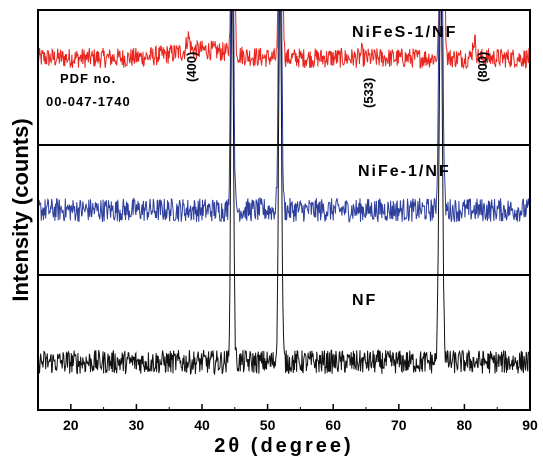 The image size is (543, 458). What do you see at coordinates (88, 78) in the screenshot?
I see `pdf-reference-label: PDF no.` at bounding box center [88, 78].